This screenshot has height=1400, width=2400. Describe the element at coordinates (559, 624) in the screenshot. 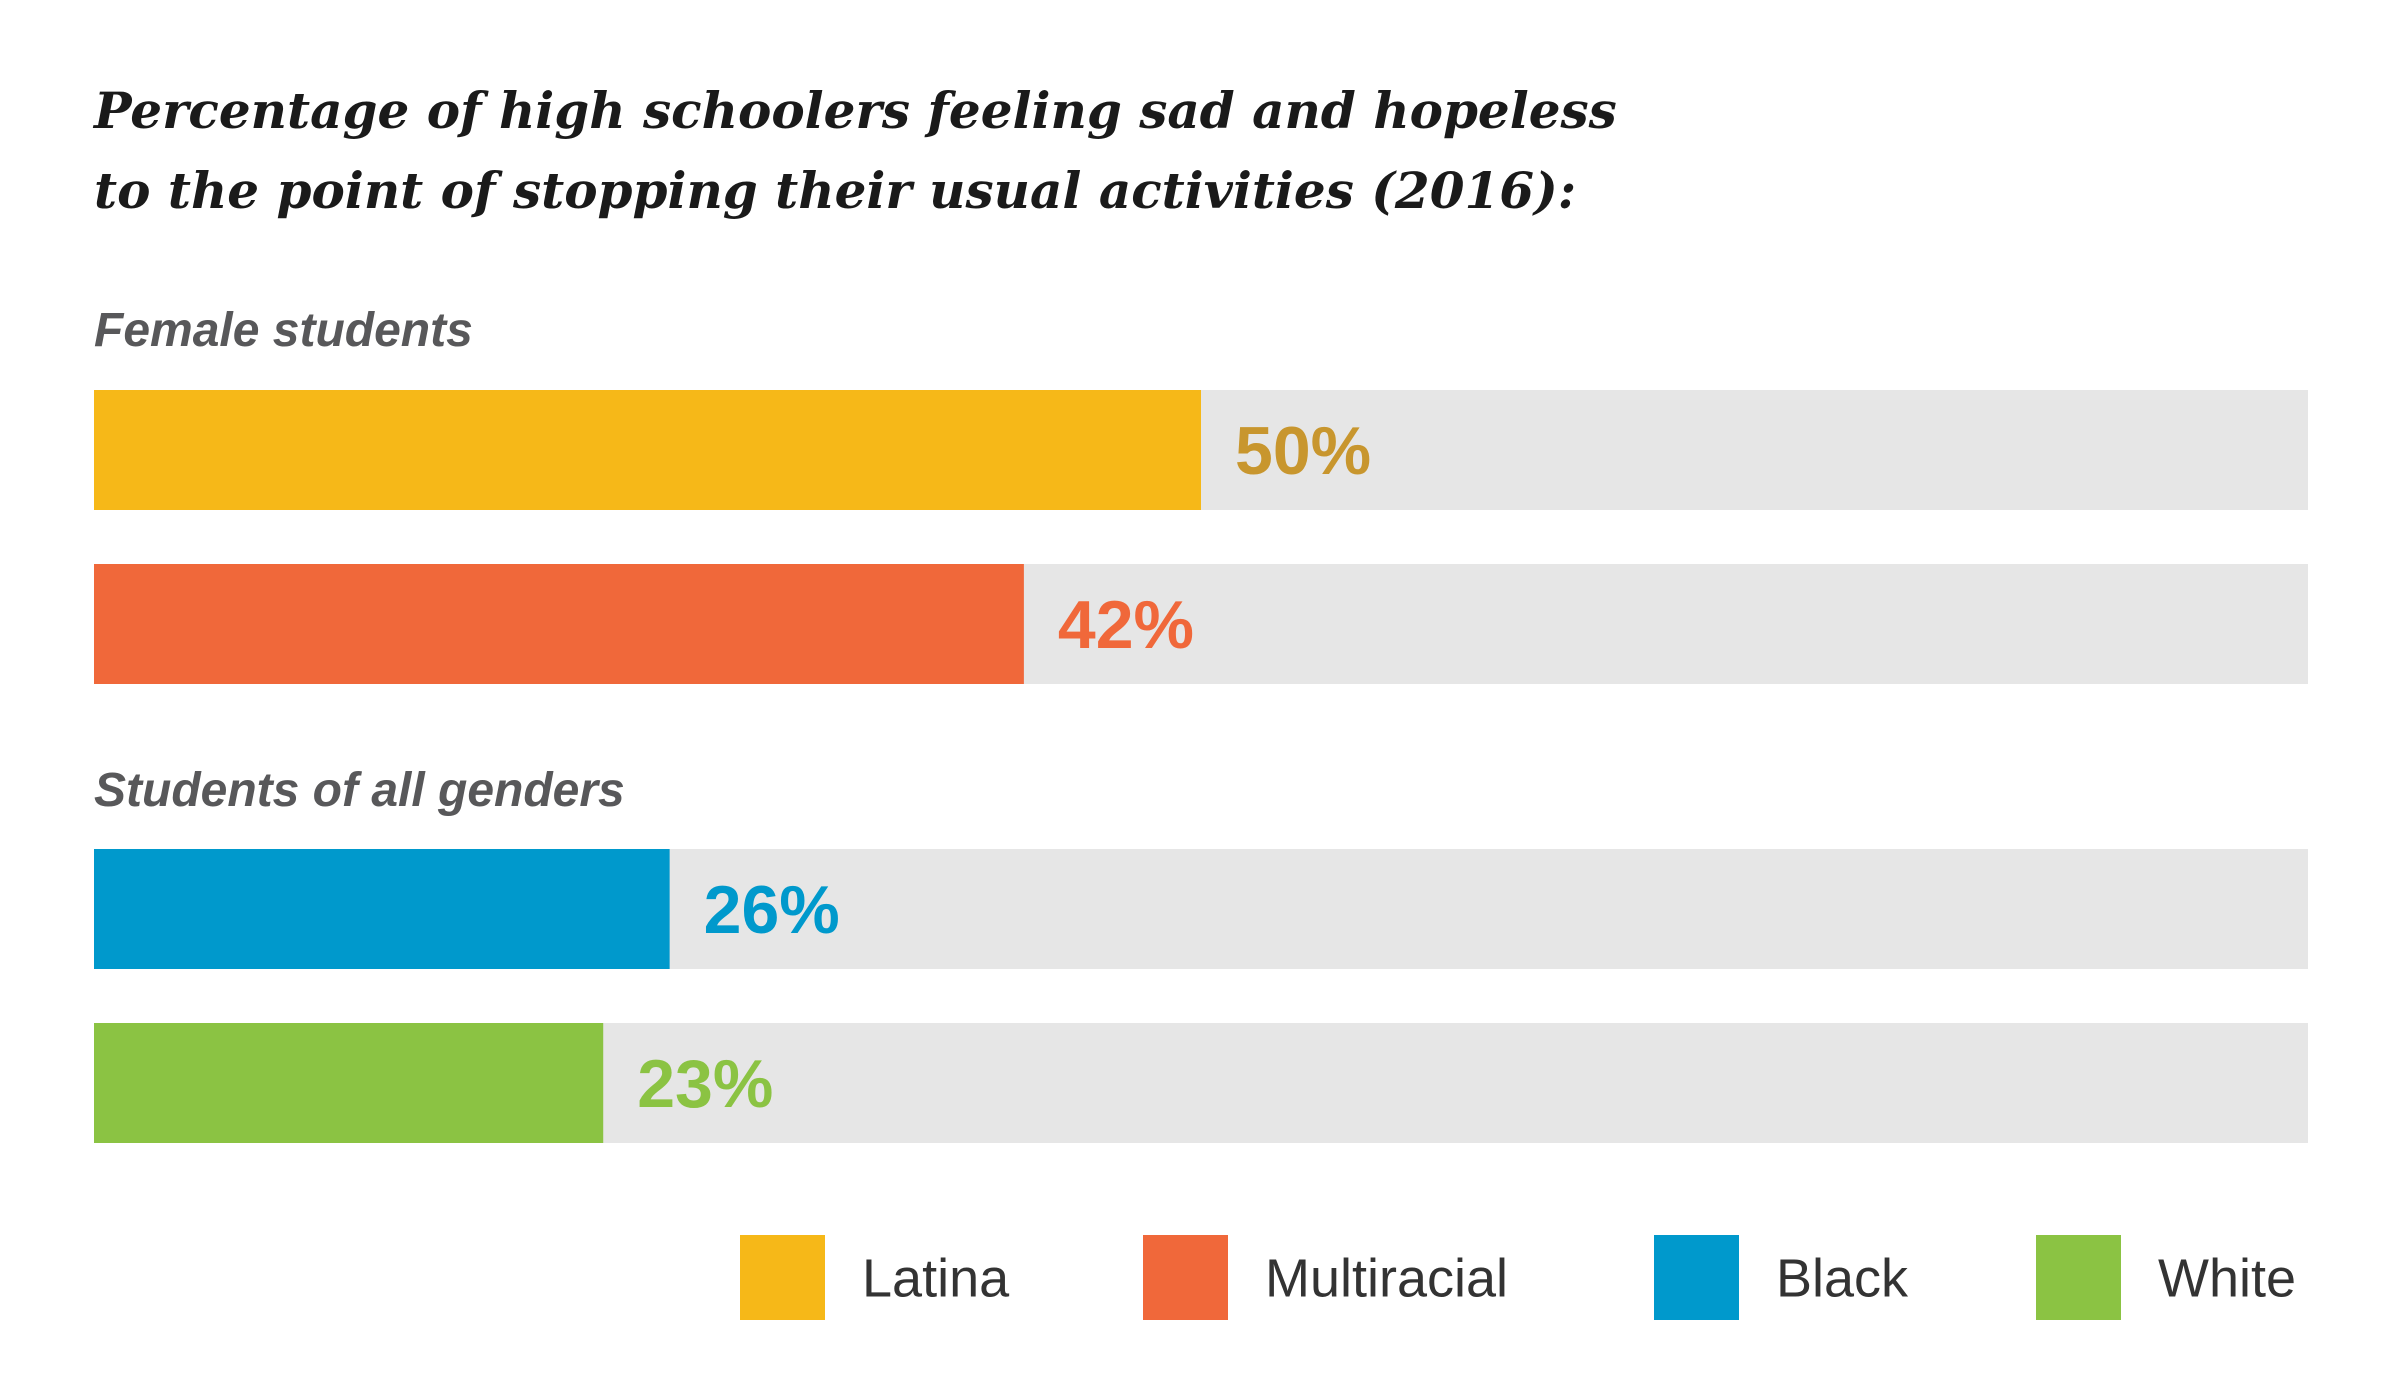

I see `bar-multiracial` at that location.